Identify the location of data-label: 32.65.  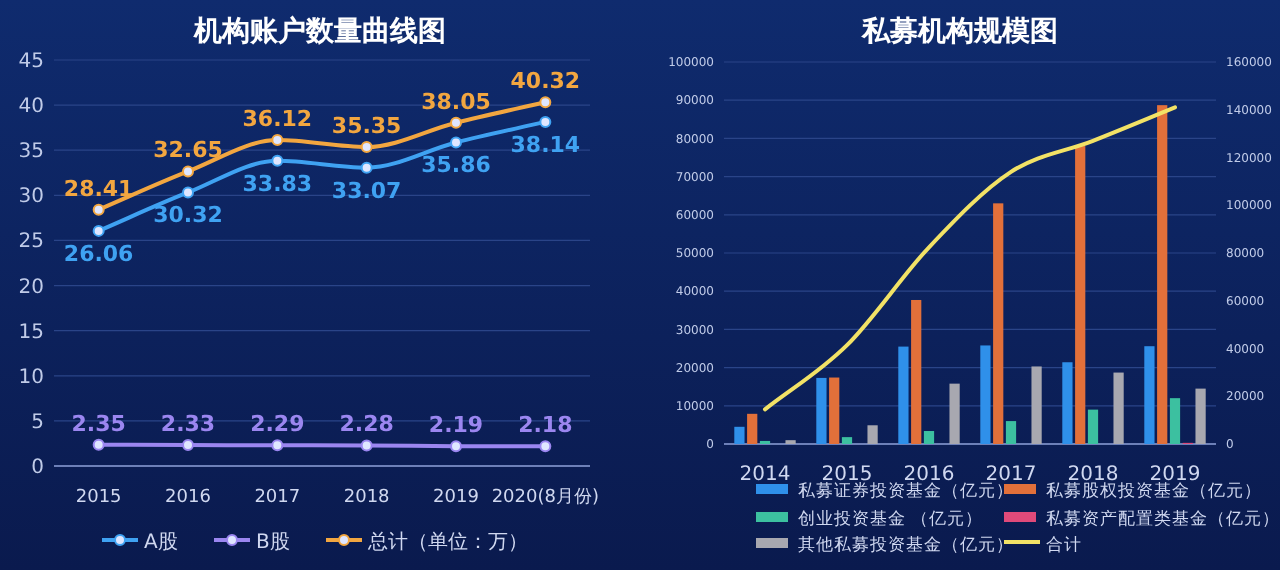
(188, 150).